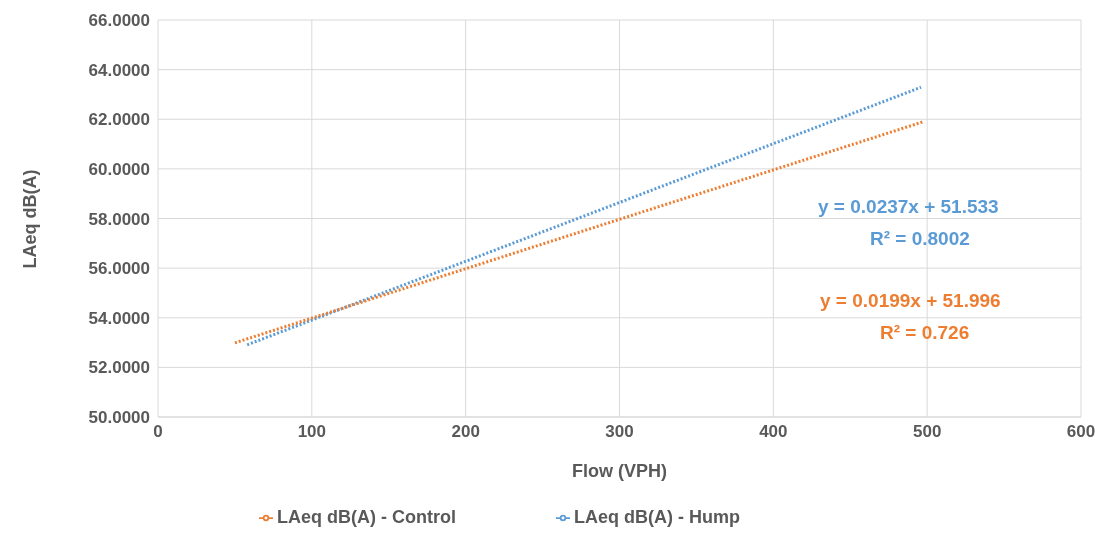  I want to click on legend-label: LAeq dB(A) - Control, so click(366, 517).